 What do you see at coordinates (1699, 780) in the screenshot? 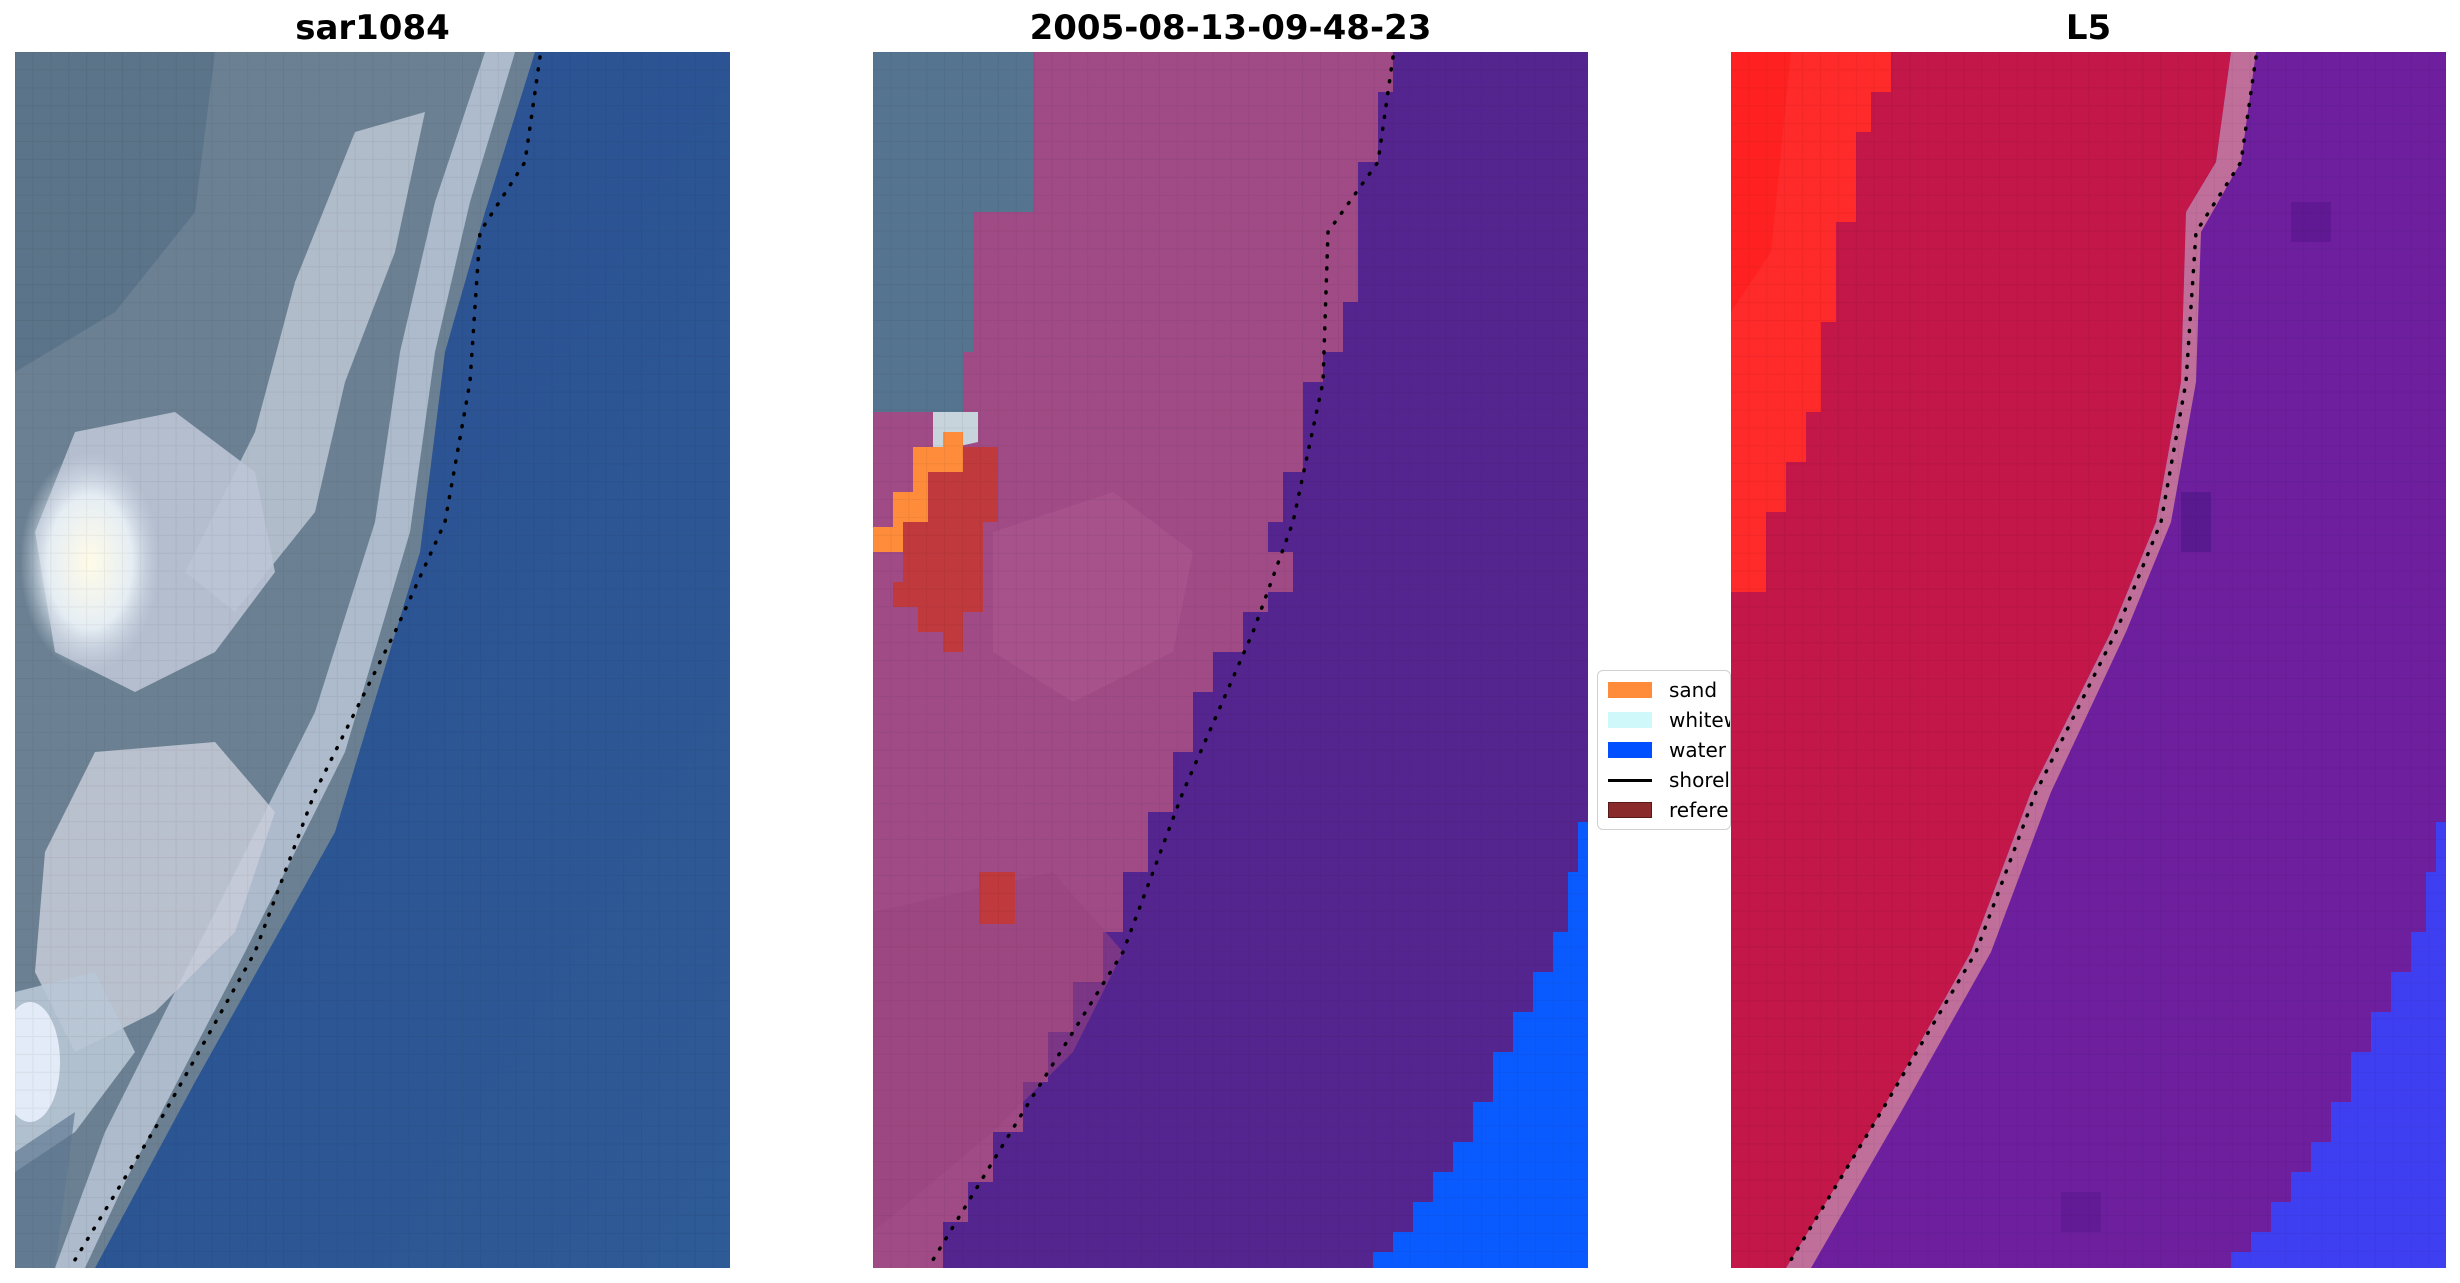
I see `legend-label-shoreline: shoreline` at bounding box center [1699, 780].